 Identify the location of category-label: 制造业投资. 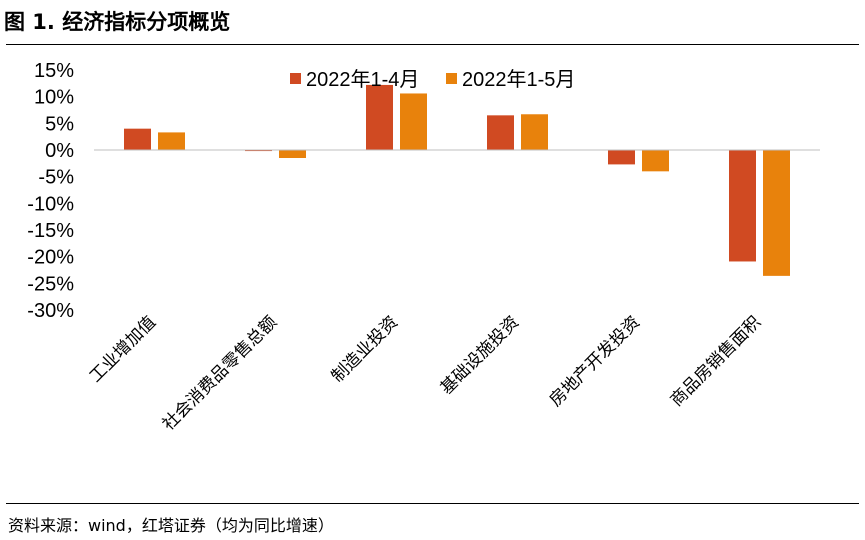
(365, 349).